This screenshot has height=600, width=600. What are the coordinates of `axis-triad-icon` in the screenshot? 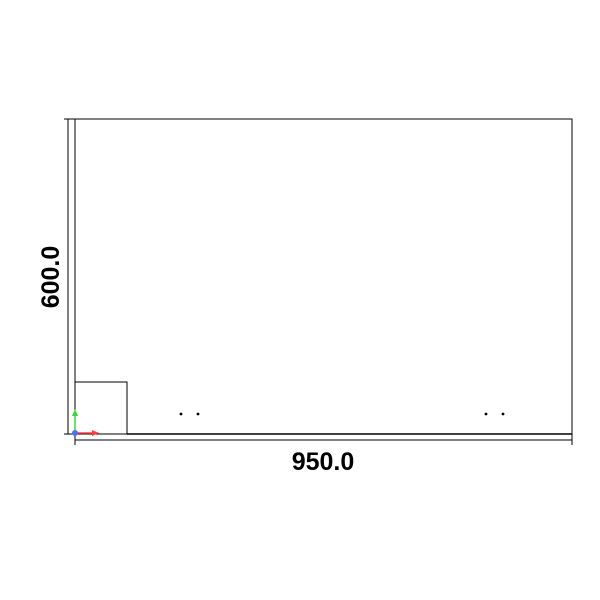 It's located at (85, 422).